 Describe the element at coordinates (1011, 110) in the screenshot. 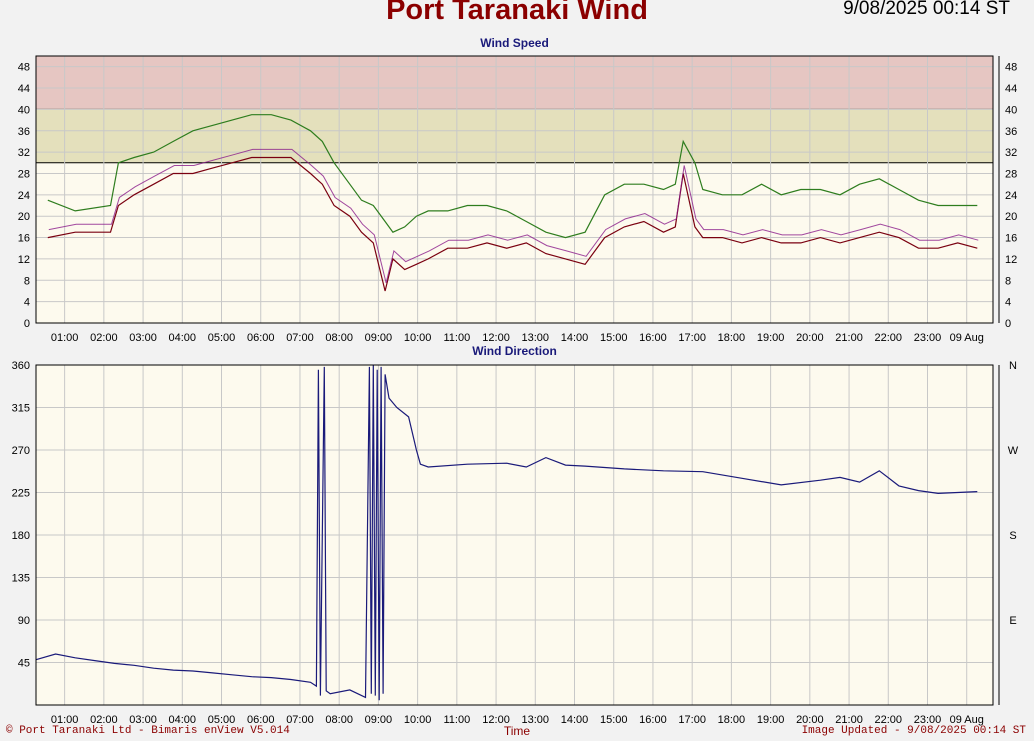

I see `y-tick-label-right: 40` at that location.